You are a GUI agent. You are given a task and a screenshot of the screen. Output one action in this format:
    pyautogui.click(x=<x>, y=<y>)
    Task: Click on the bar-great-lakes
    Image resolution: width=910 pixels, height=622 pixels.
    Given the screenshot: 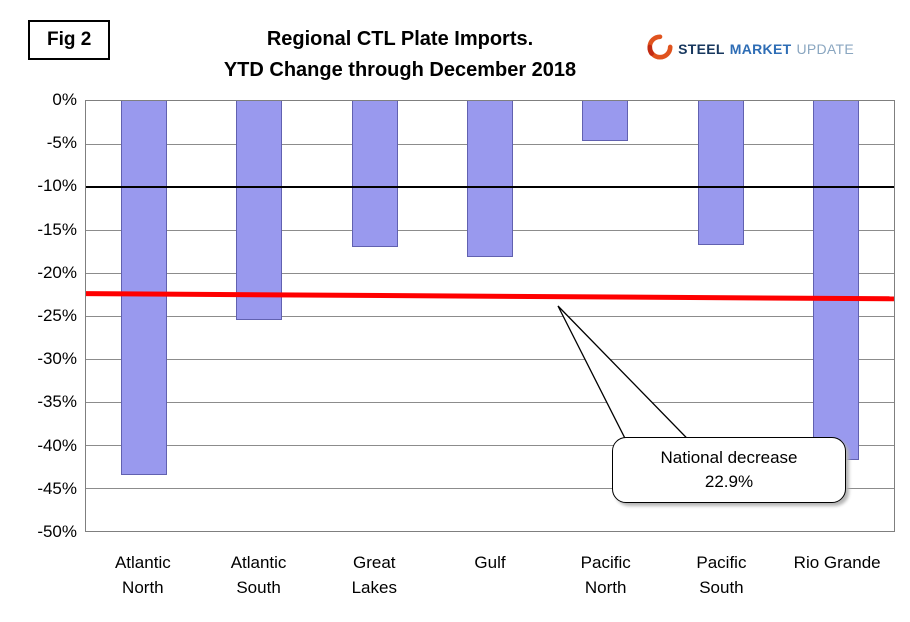 What is the action you would take?
    pyautogui.click(x=374, y=174)
    